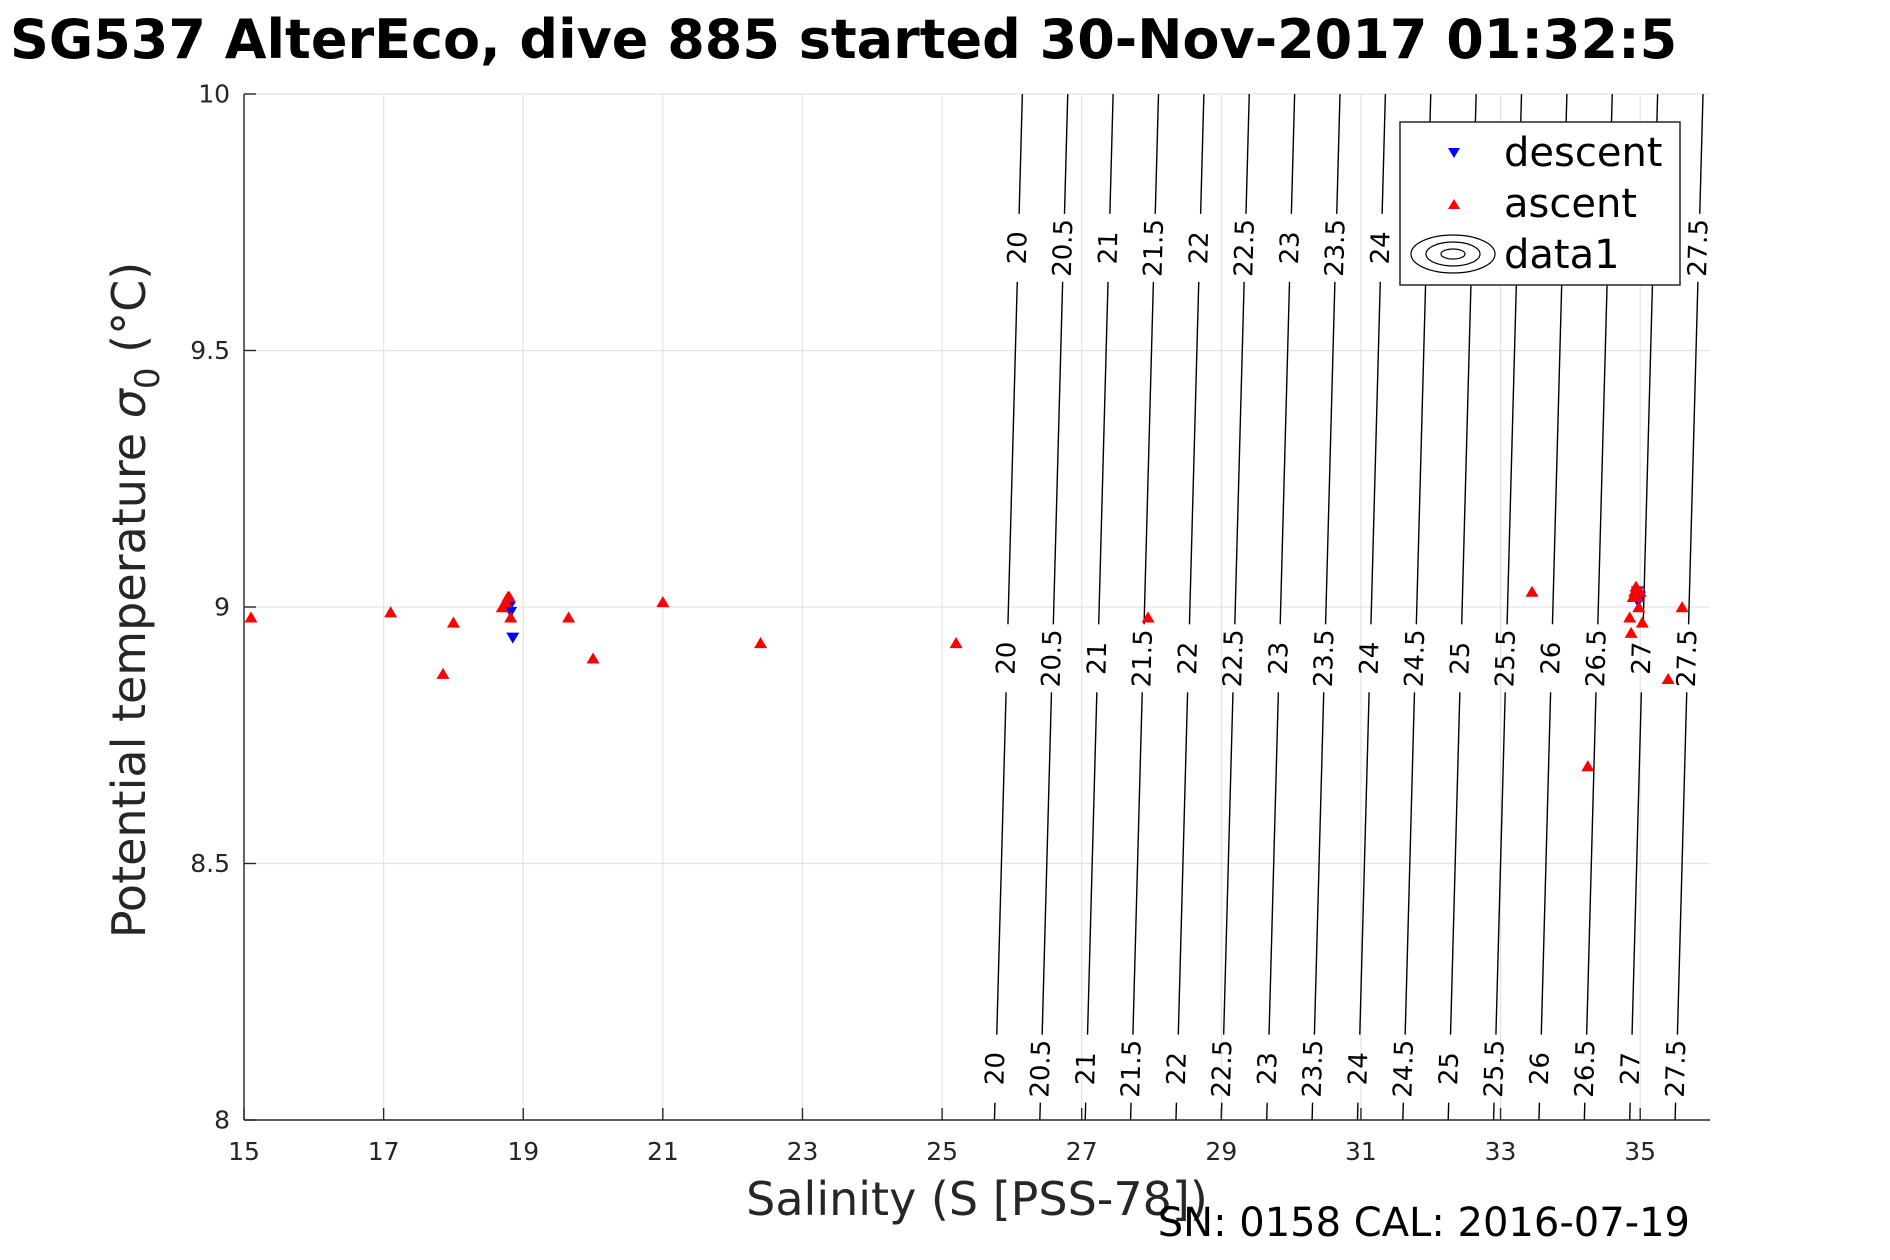  Describe the element at coordinates (1642, 658) in the screenshot. I see `contour-label: 27` at that location.